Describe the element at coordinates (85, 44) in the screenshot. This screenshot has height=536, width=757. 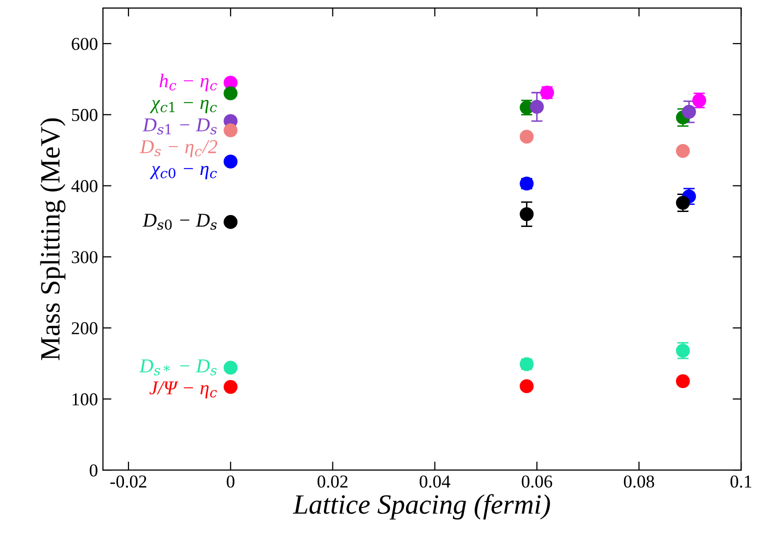
I see `y-tick-label: 600` at that location.